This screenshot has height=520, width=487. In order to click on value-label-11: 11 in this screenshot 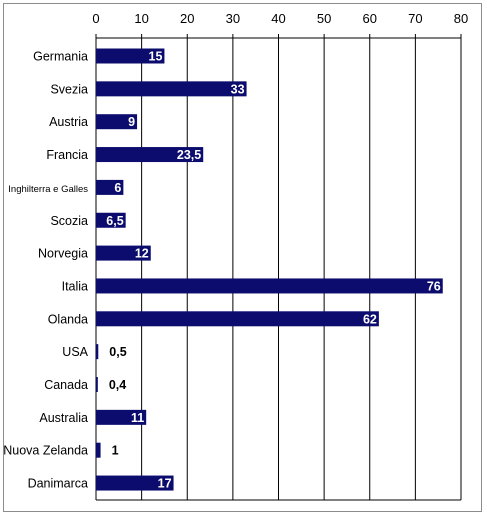, I will do `click(137, 418)`.